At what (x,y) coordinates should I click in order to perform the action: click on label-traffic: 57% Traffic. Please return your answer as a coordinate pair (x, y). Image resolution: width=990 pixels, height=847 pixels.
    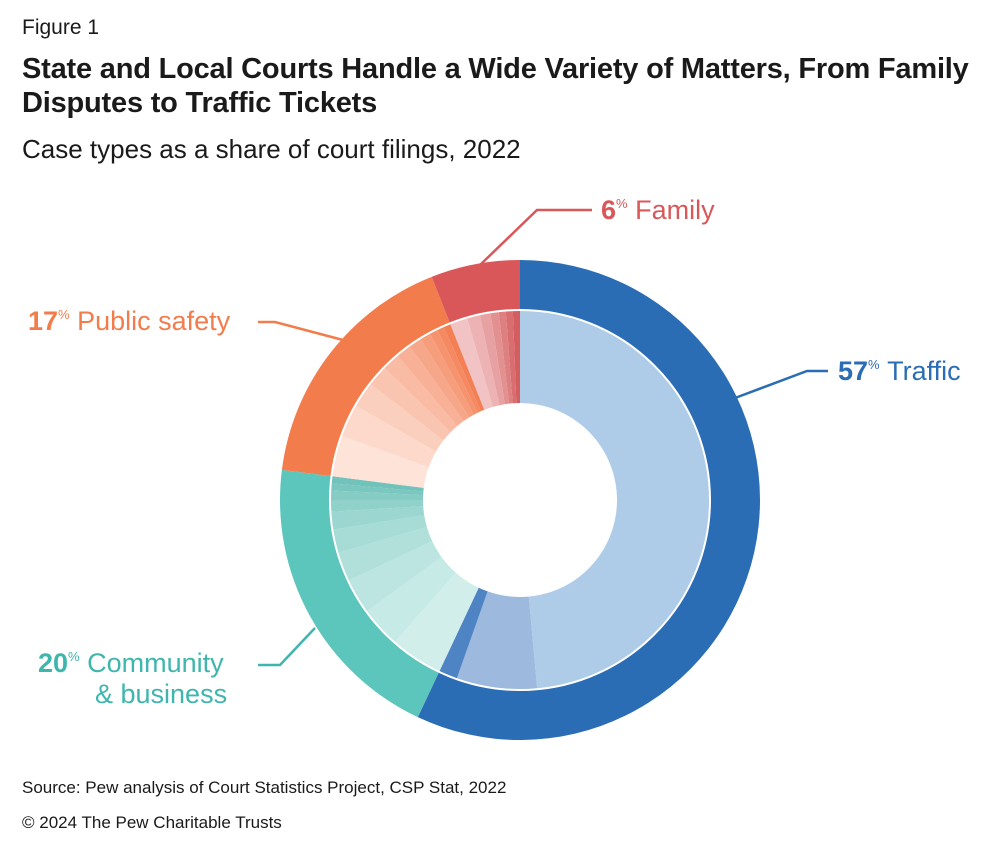
    Looking at the image, I should click on (899, 371).